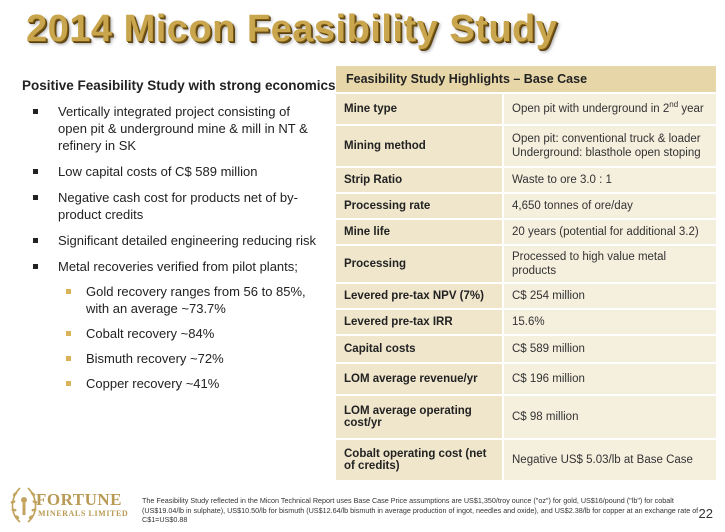  I want to click on row-label: Levered pre-tax IRR, so click(420, 322).